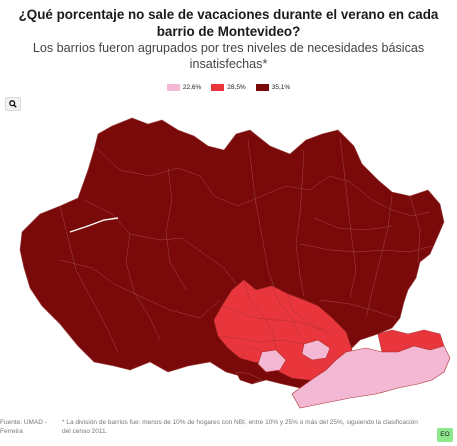 This screenshot has width=457, height=446. I want to click on mid-zone-borders, so click(274, 319).